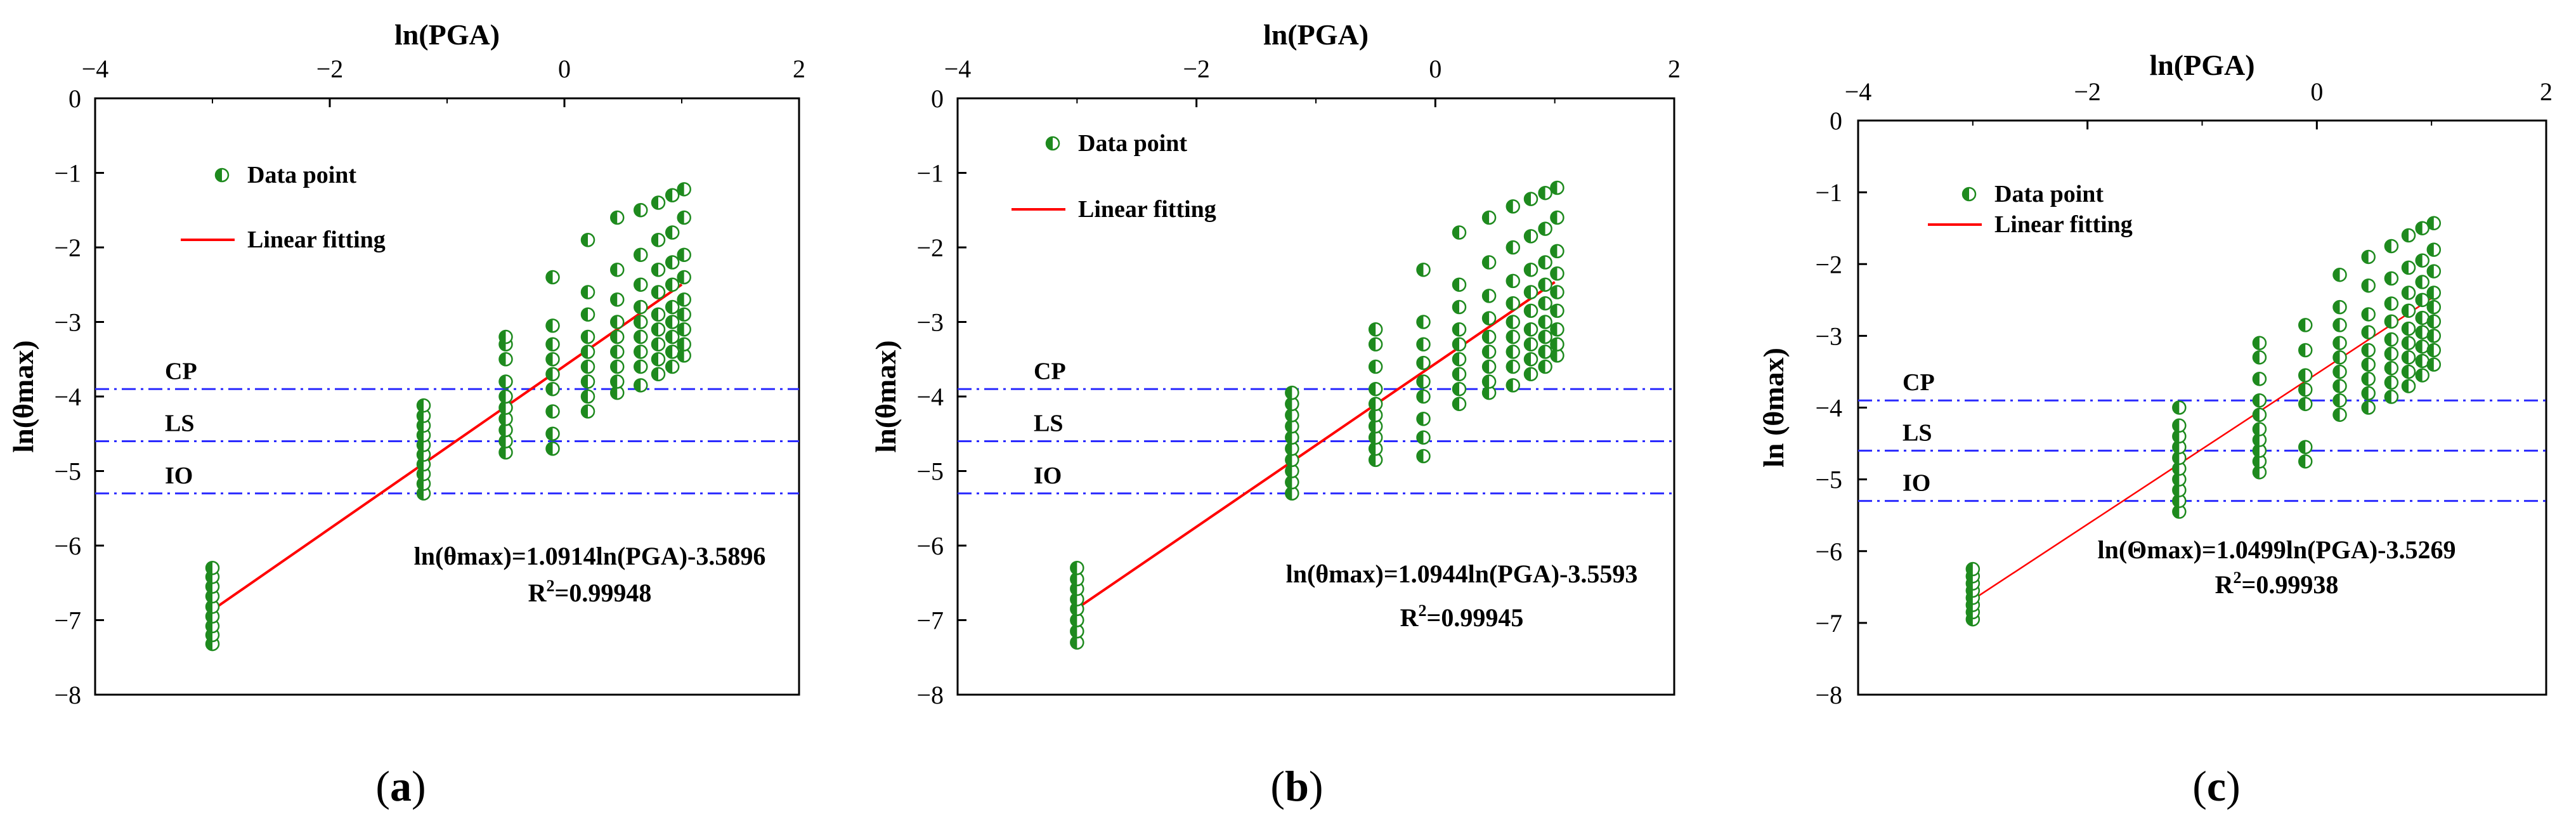 The height and width of the screenshot is (826, 2576). I want to click on y-tick-label: −4, so click(68, 397).